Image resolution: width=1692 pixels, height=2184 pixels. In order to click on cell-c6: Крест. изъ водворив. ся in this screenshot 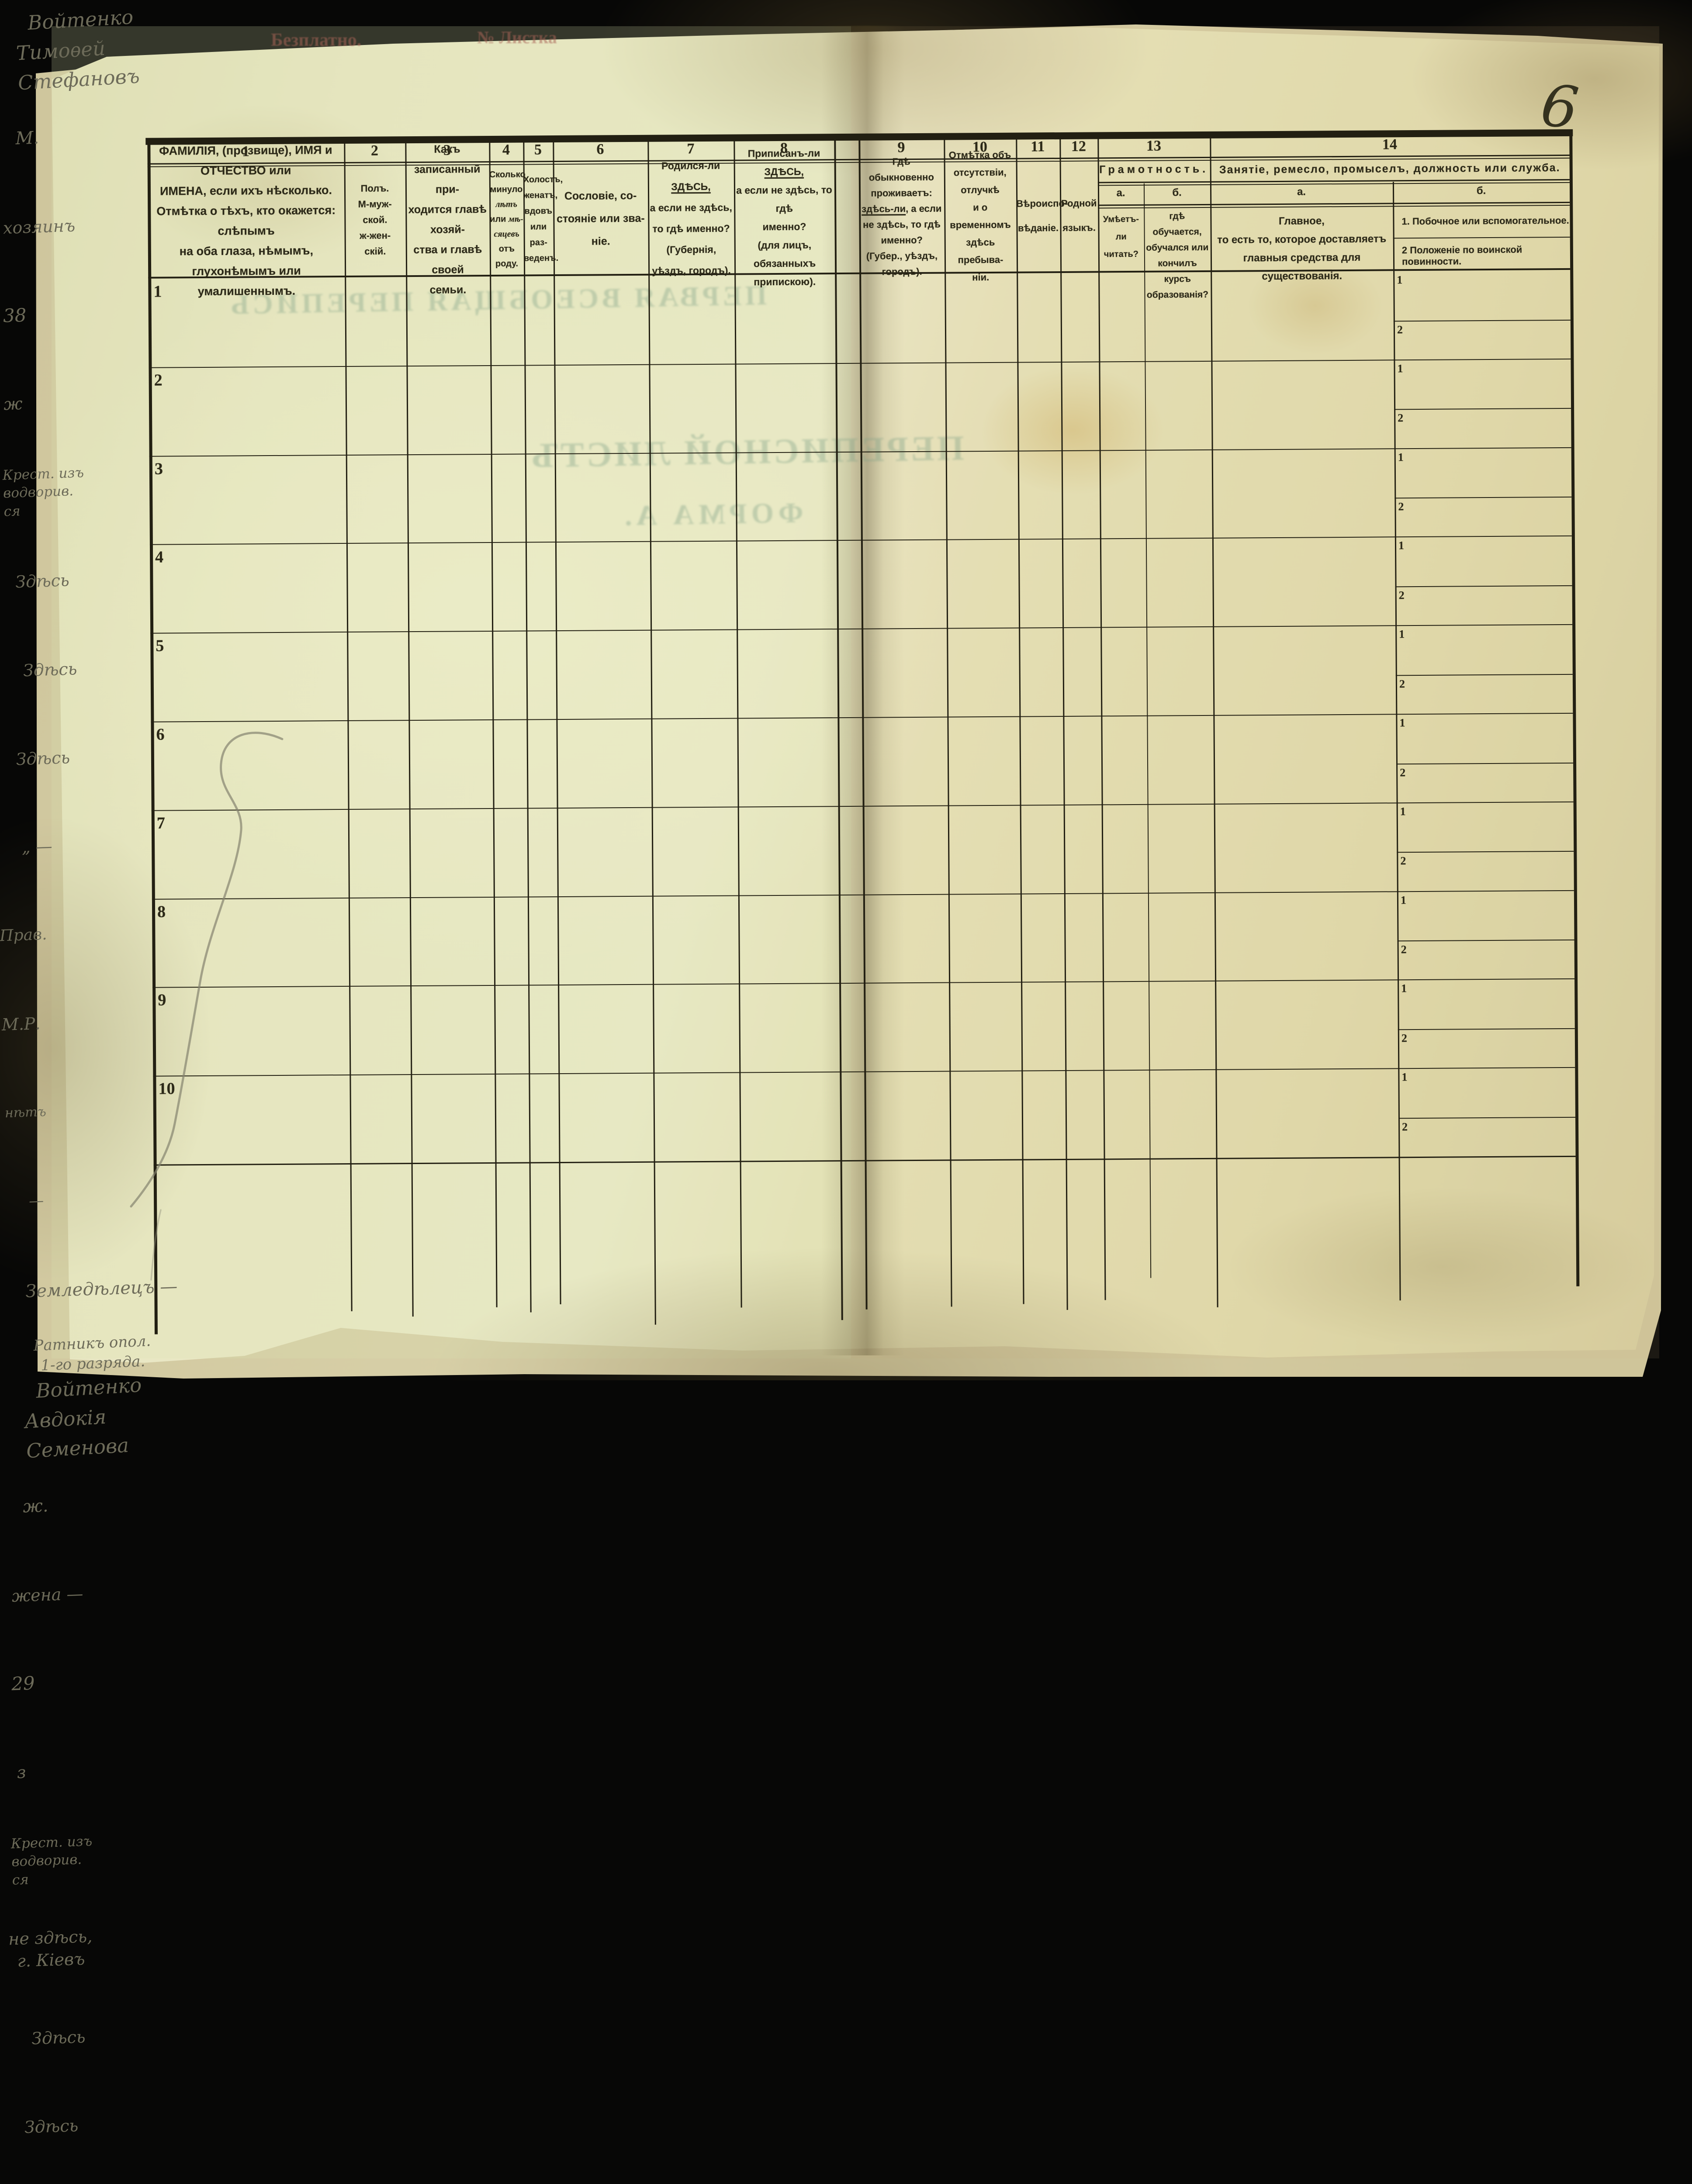, I will do `click(51, 1860)`.